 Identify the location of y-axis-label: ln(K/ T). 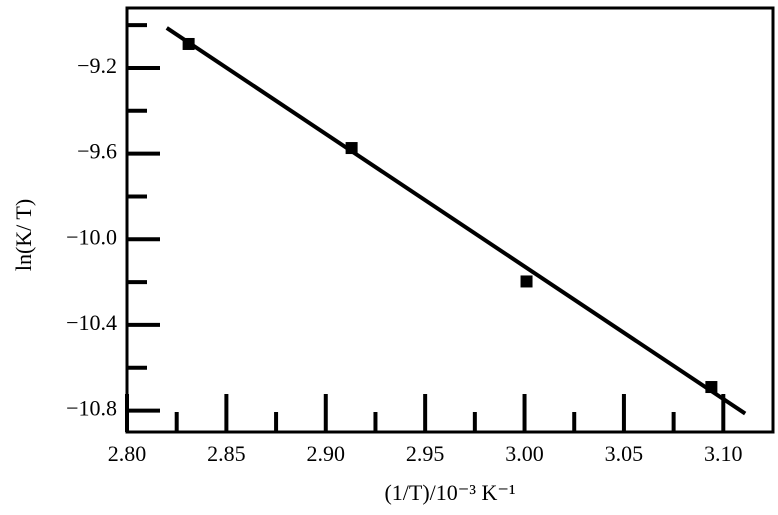
(23, 235).